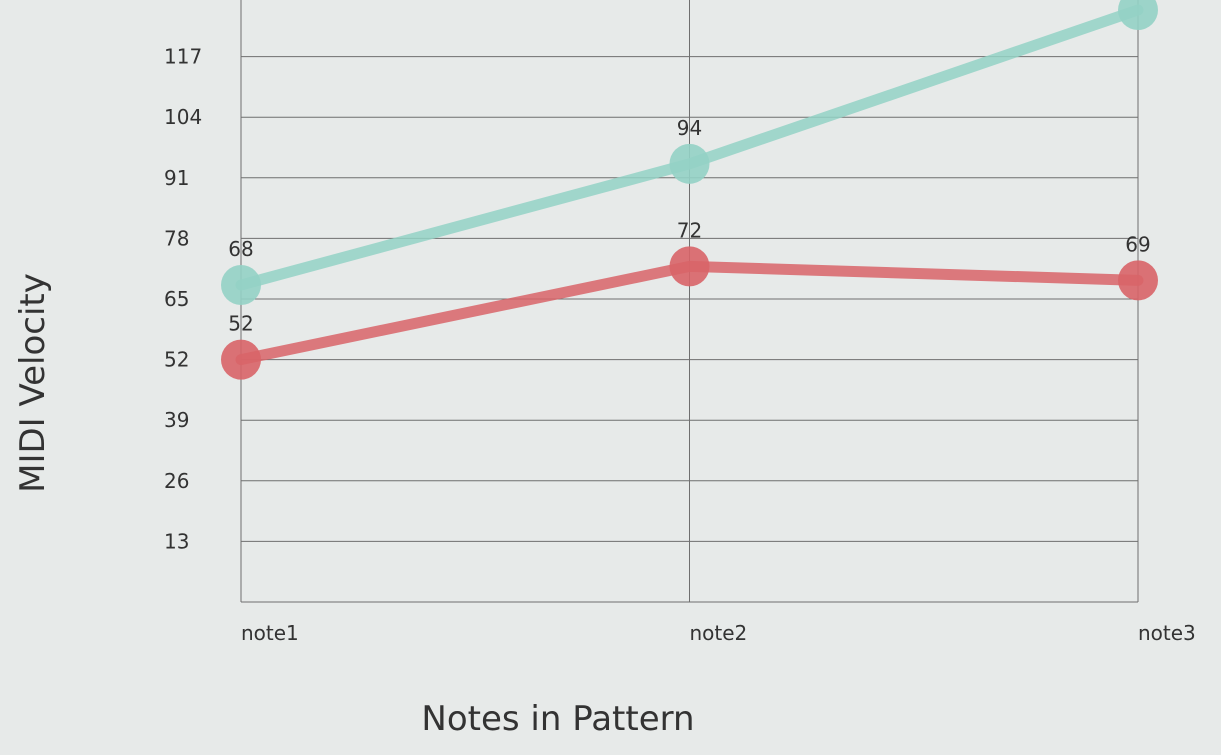 This screenshot has width=1221, height=755. What do you see at coordinates (689, 128) in the screenshot?
I see `data-label: 94` at bounding box center [689, 128].